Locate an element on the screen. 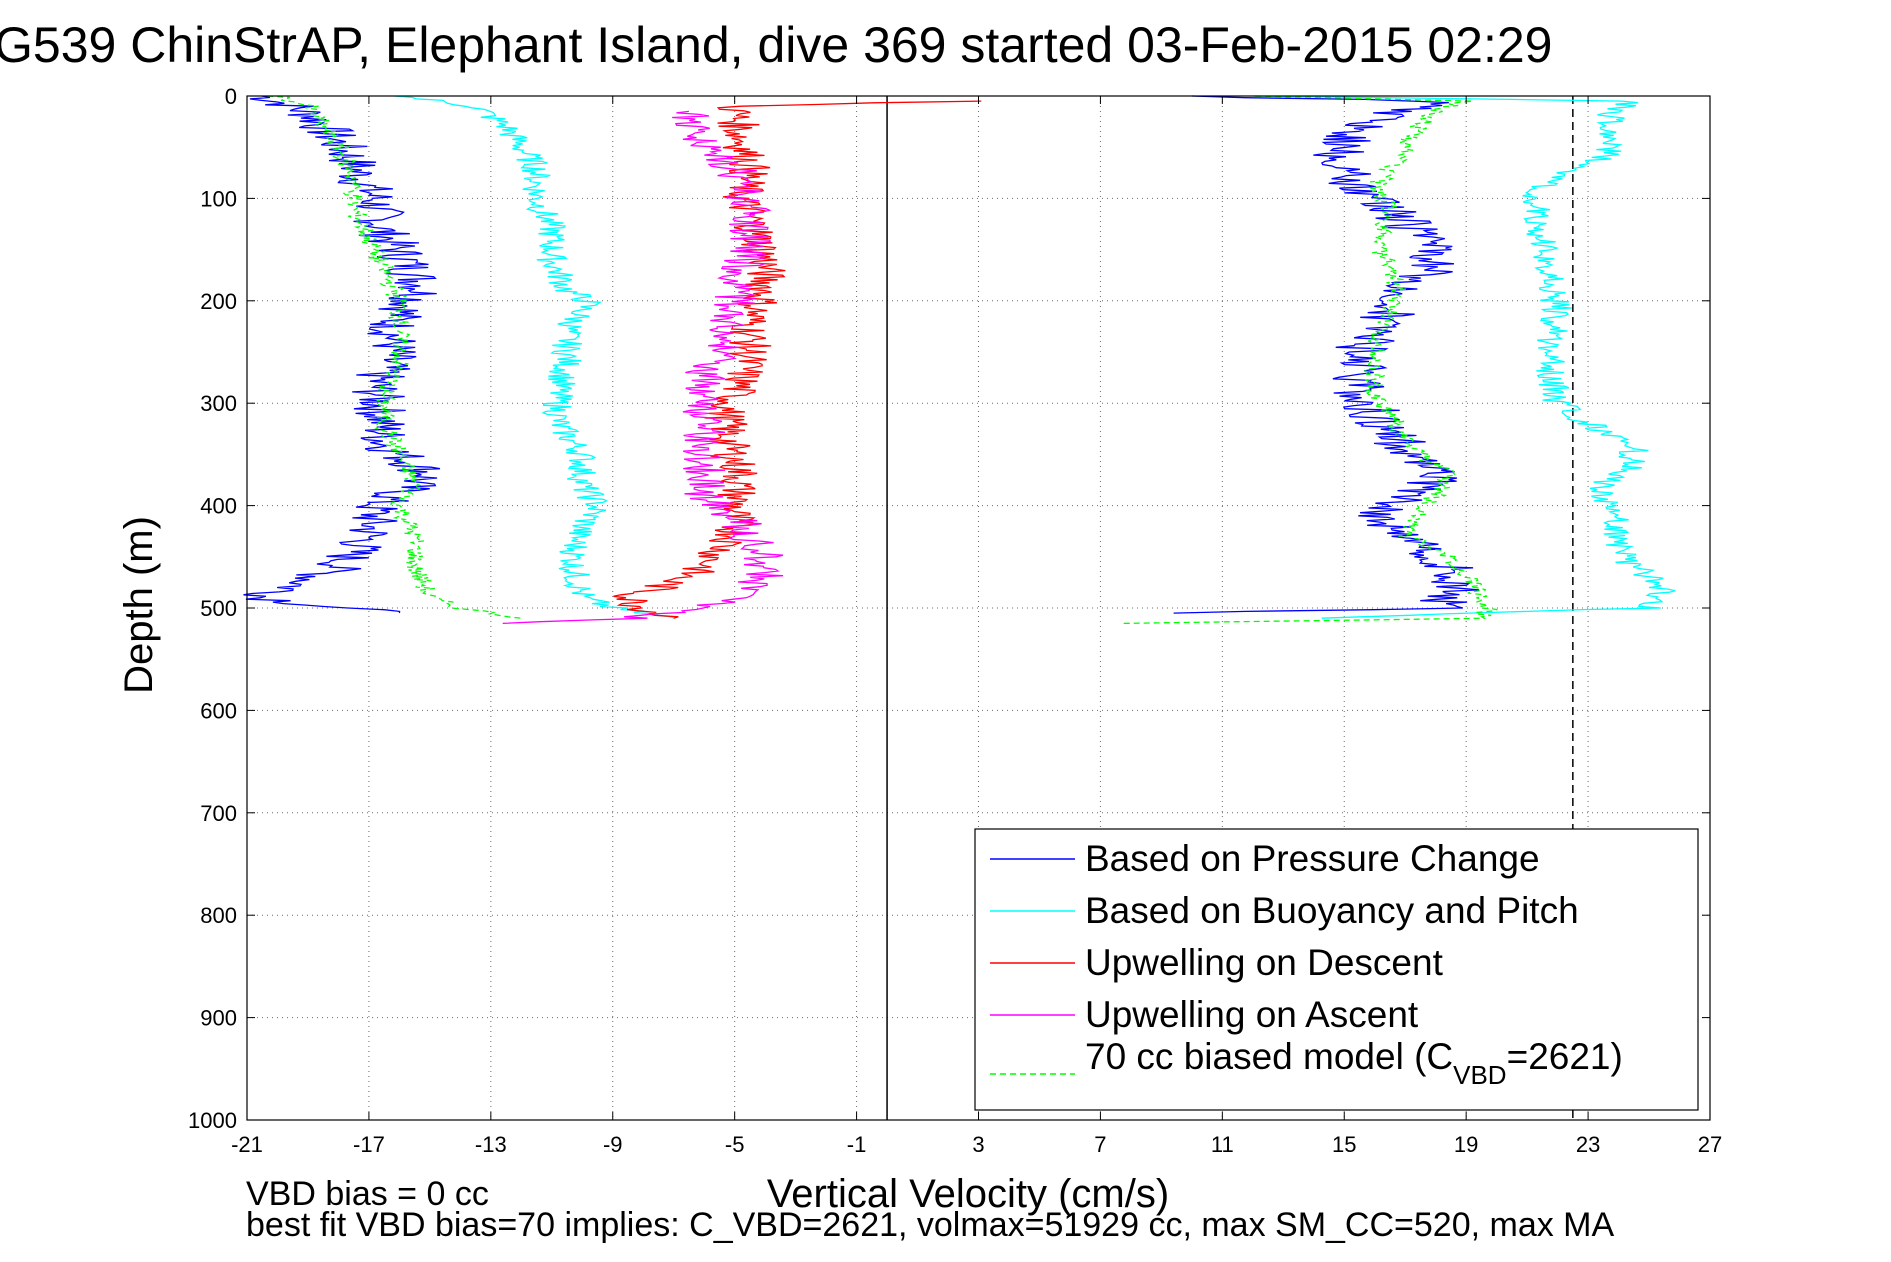 This screenshot has height=1262, width=1891. y-axis-label: Depth (m) is located at coordinates (139, 605).